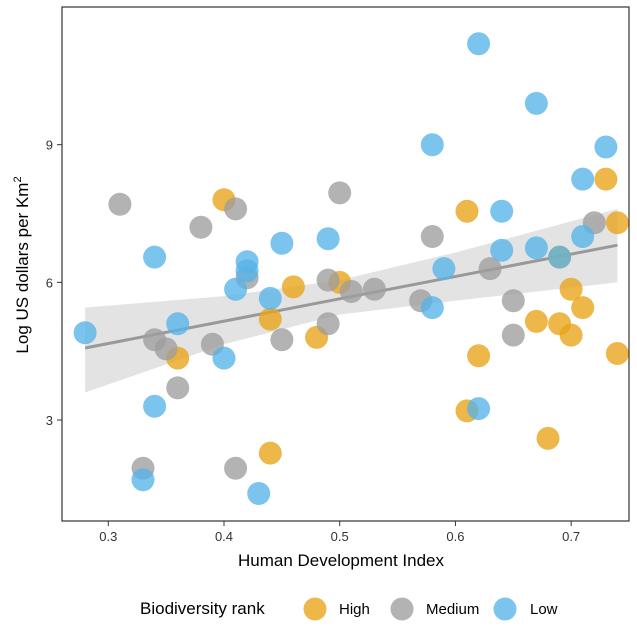 The width and height of the screenshot is (637, 627). What do you see at coordinates (402, 609) in the screenshot?
I see `legend-key-medium` at bounding box center [402, 609].